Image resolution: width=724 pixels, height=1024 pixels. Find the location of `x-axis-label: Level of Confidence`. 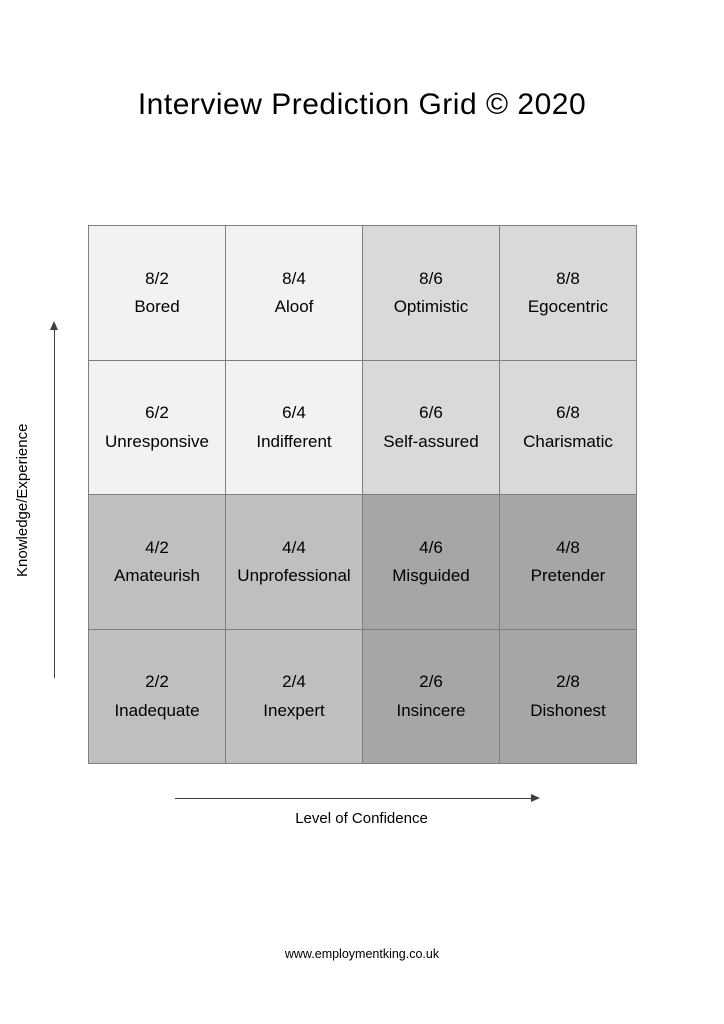

x-axis-label: Level of Confidence is located at coordinates (361, 818).